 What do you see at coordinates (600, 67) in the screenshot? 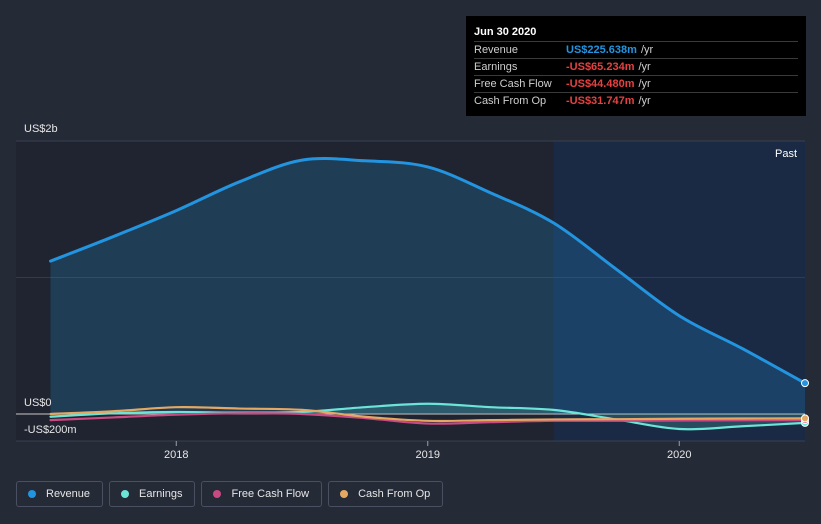
I see `tooltip-row-value: -US$65.234m` at bounding box center [600, 67].